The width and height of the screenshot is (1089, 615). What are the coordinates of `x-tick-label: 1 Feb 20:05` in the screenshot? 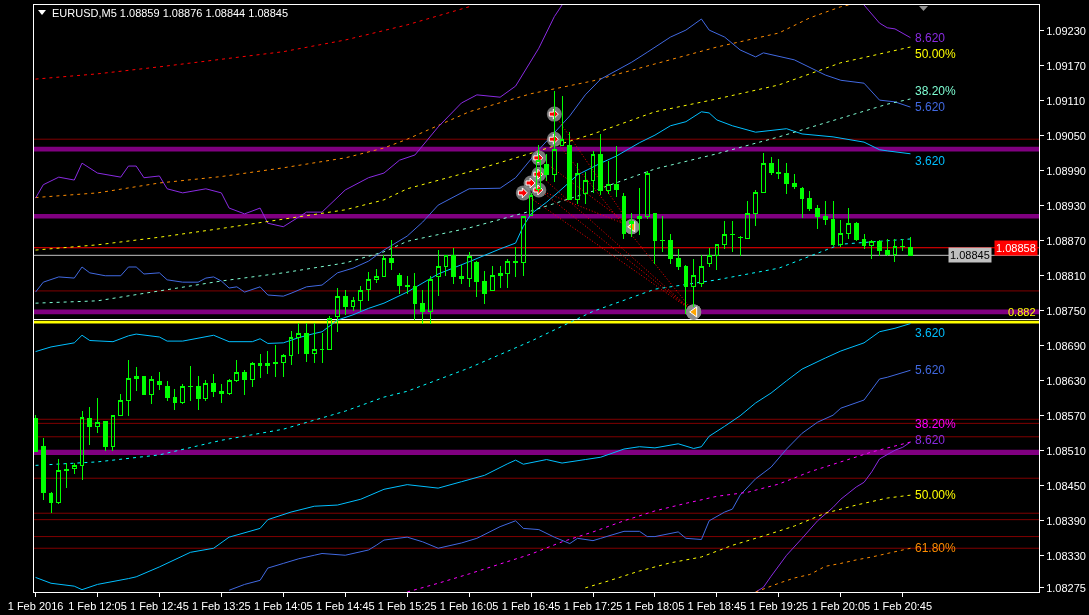 It's located at (841, 606).